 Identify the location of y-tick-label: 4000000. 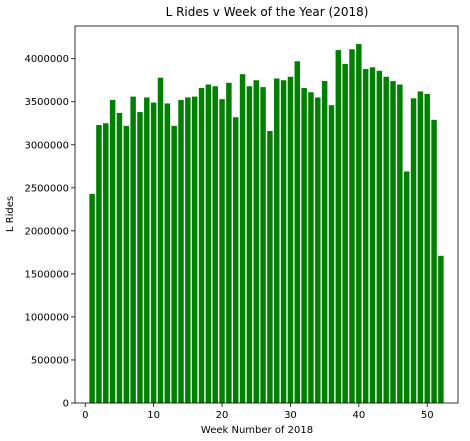
(46, 59).